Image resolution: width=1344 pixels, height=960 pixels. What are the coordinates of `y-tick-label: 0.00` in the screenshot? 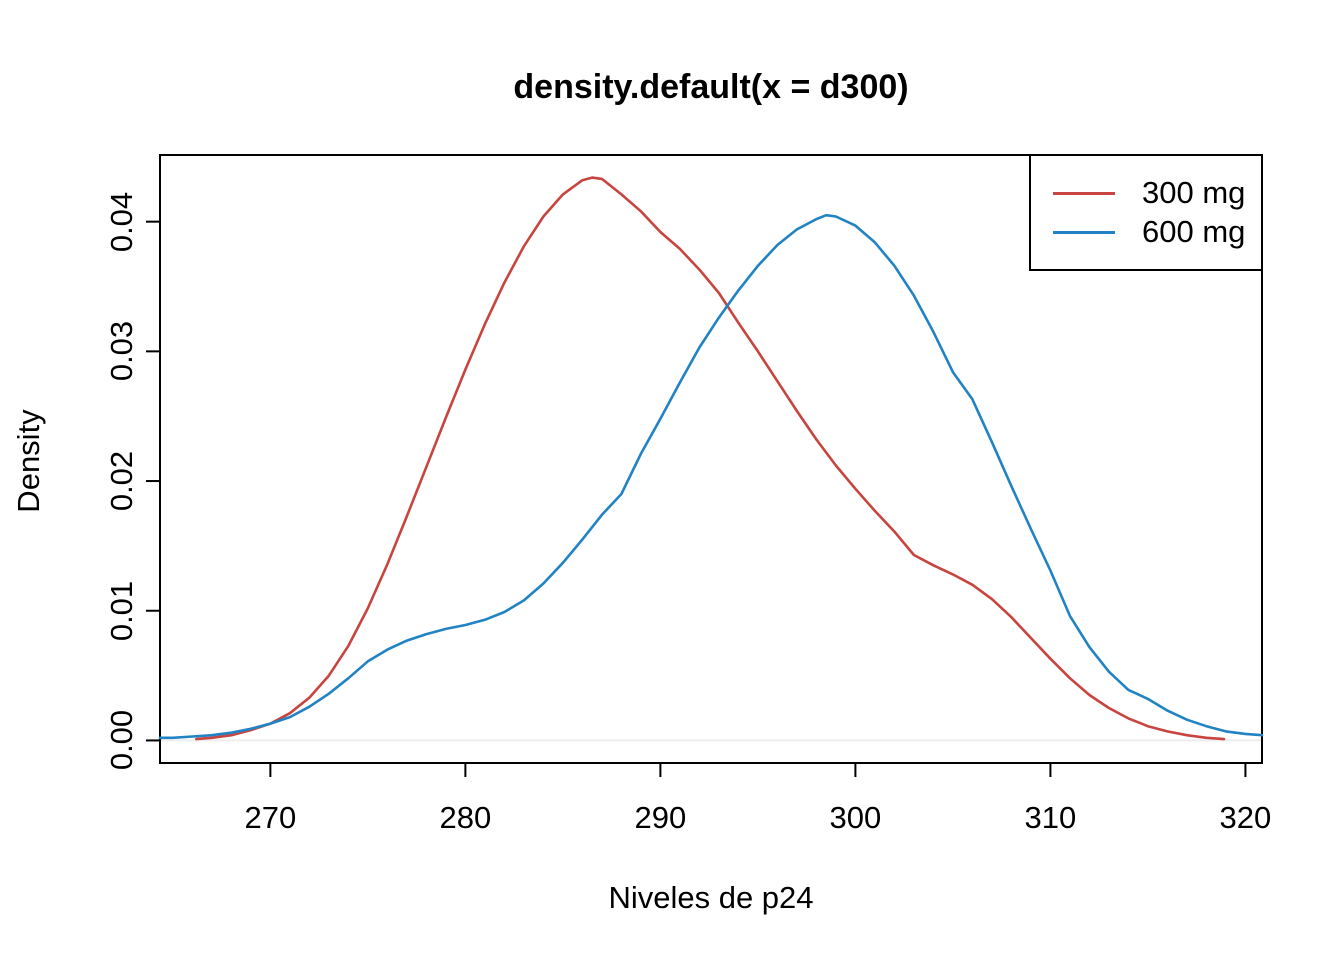 It's located at (121, 740).